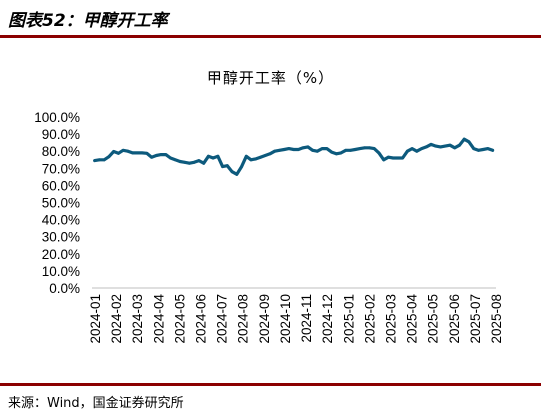 This screenshot has width=541, height=415. Describe the element at coordinates (61, 185) in the screenshot. I see `y-tick-label: 60.0%` at that location.